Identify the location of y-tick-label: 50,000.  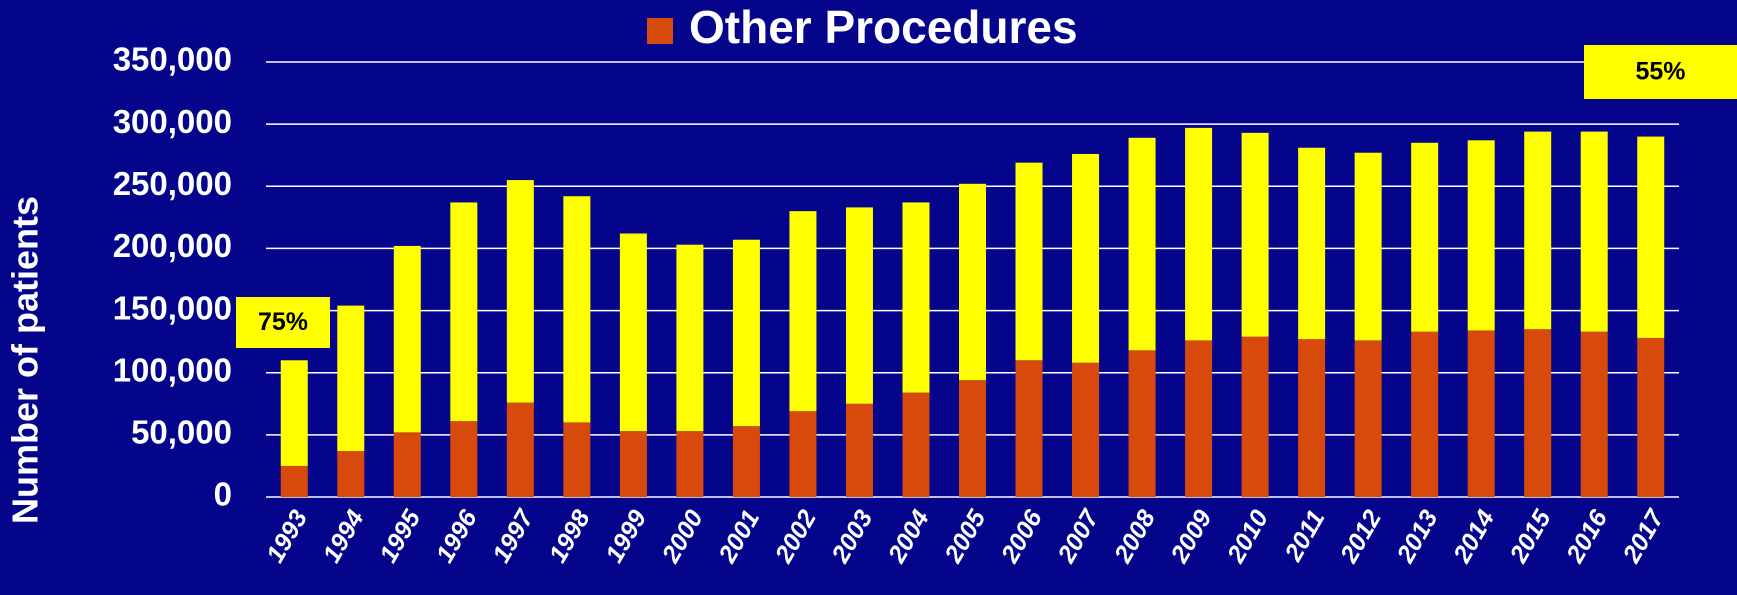
(181, 432).